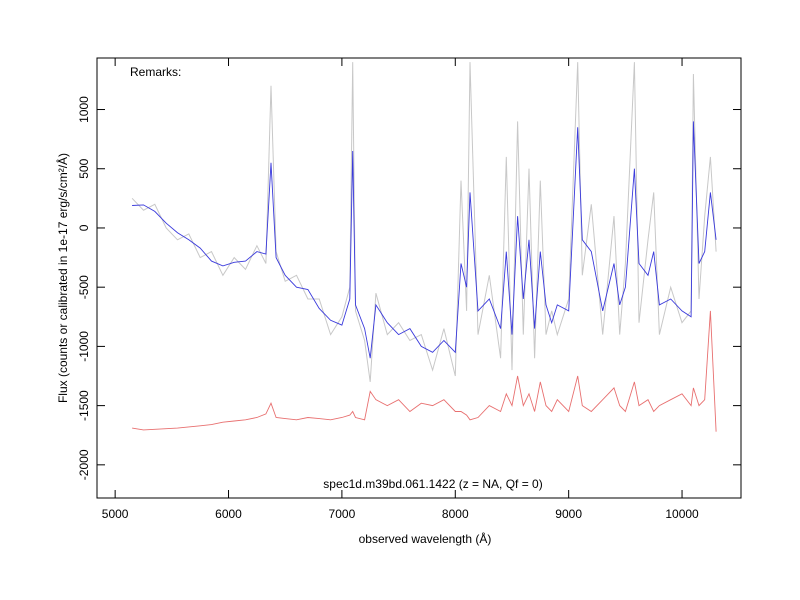  I want to click on y-tick-label: 500, so click(84, 168).